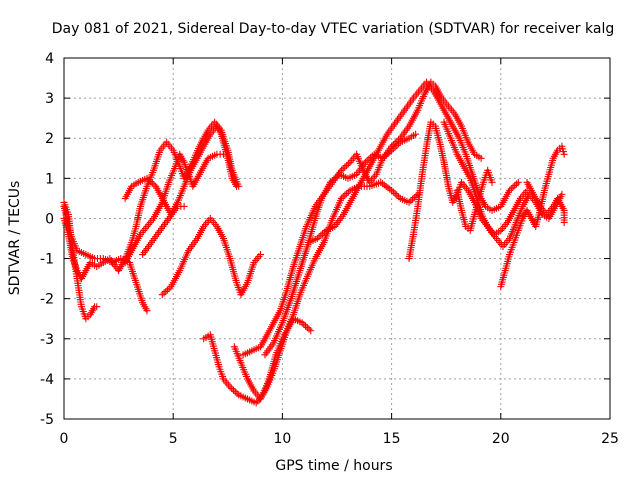 The image size is (640, 480). Describe the element at coordinates (49, 99) in the screenshot. I see `y-tick-label: 3` at that location.